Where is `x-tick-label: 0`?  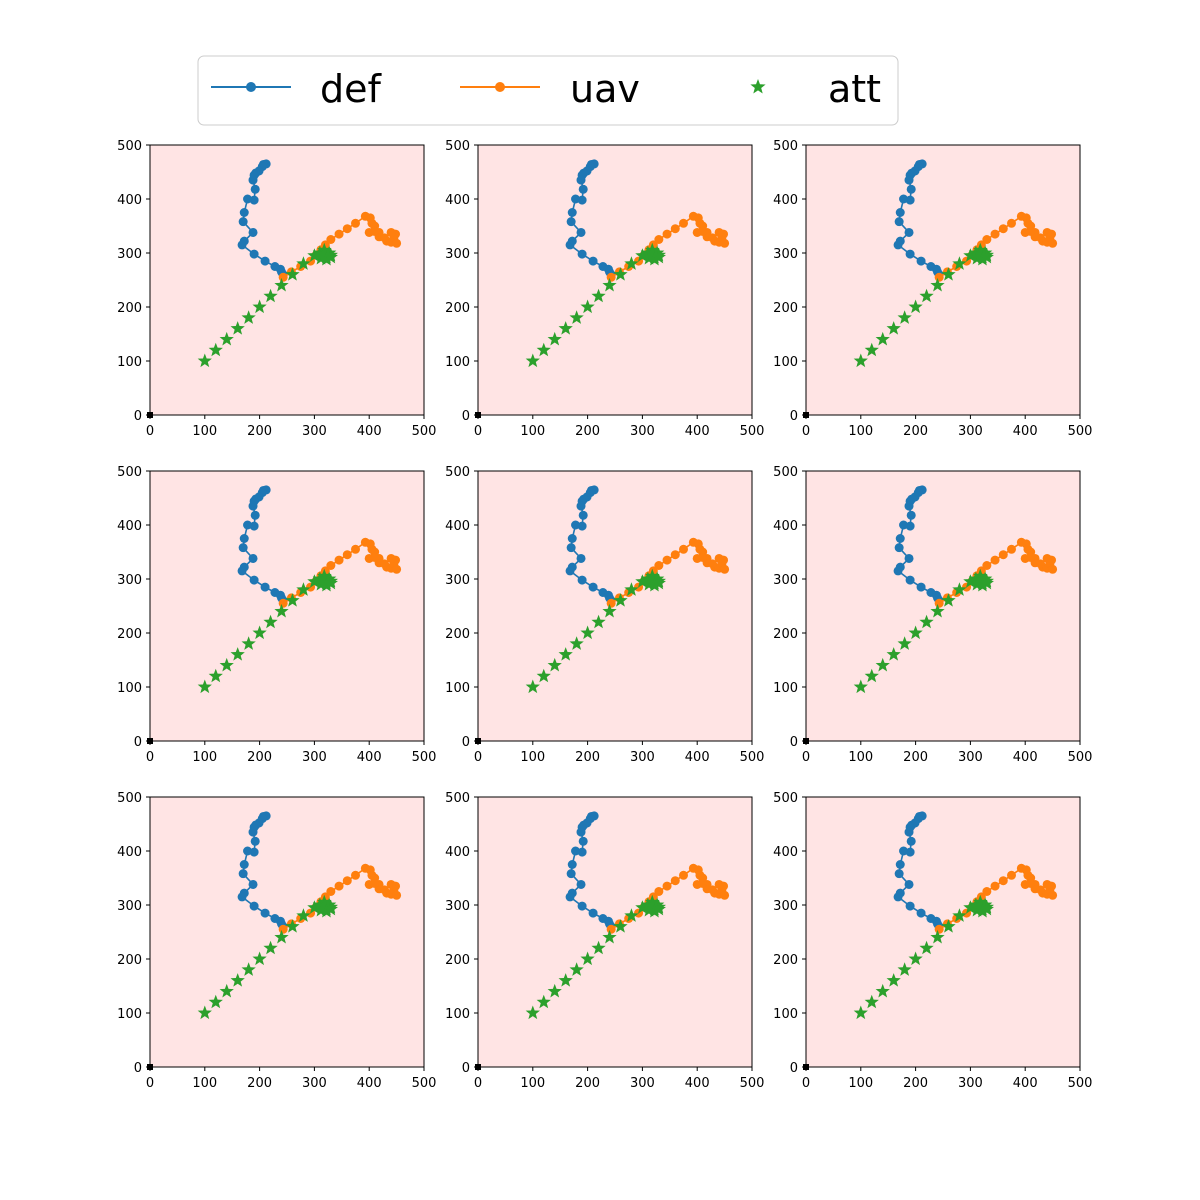 x-tick-label: 0 is located at coordinates (806, 1083).